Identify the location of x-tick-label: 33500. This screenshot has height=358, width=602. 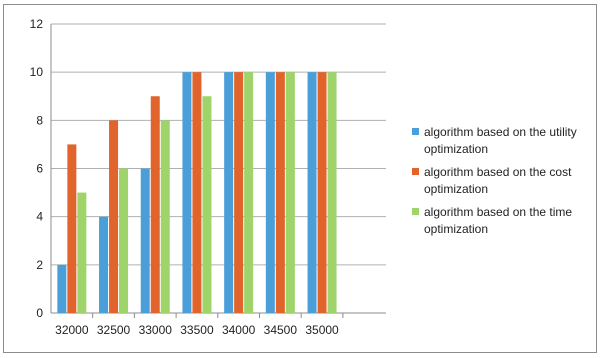
(197, 330).